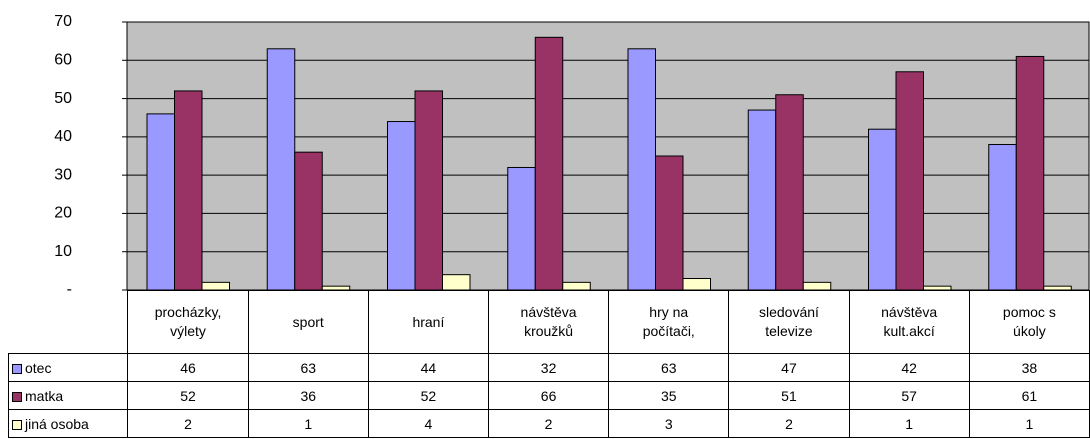 The width and height of the screenshot is (1090, 439). I want to click on value-cell: 66, so click(548, 395).